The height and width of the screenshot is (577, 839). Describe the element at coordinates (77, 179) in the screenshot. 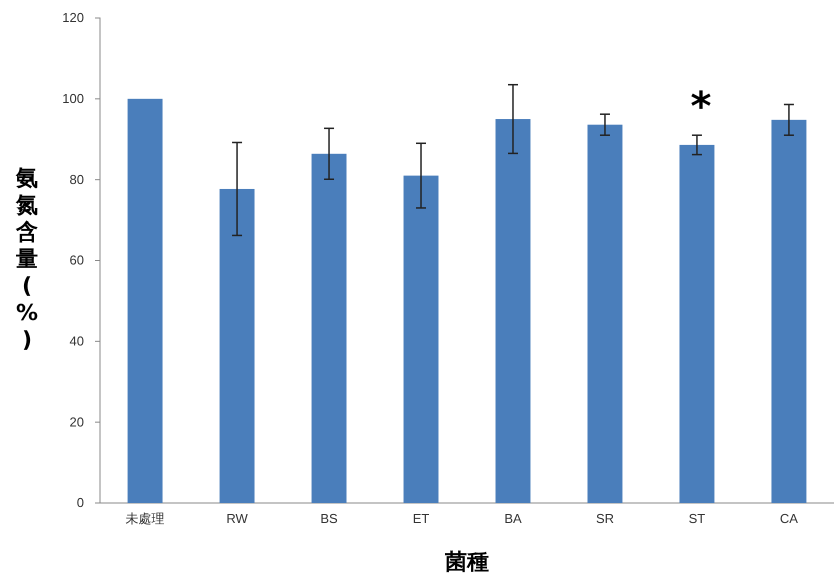

I see `y-tick-label: 80` at that location.